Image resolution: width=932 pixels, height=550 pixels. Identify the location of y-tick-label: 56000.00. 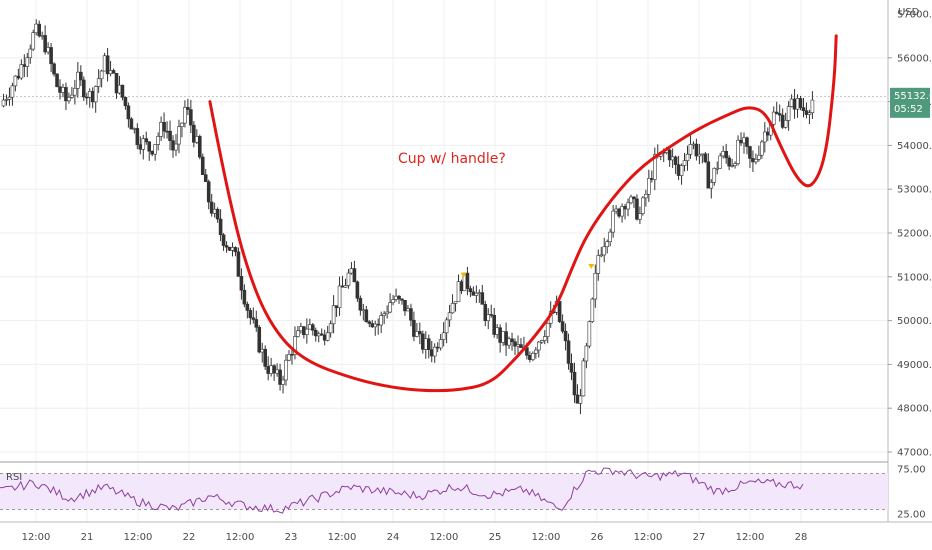
(914, 58).